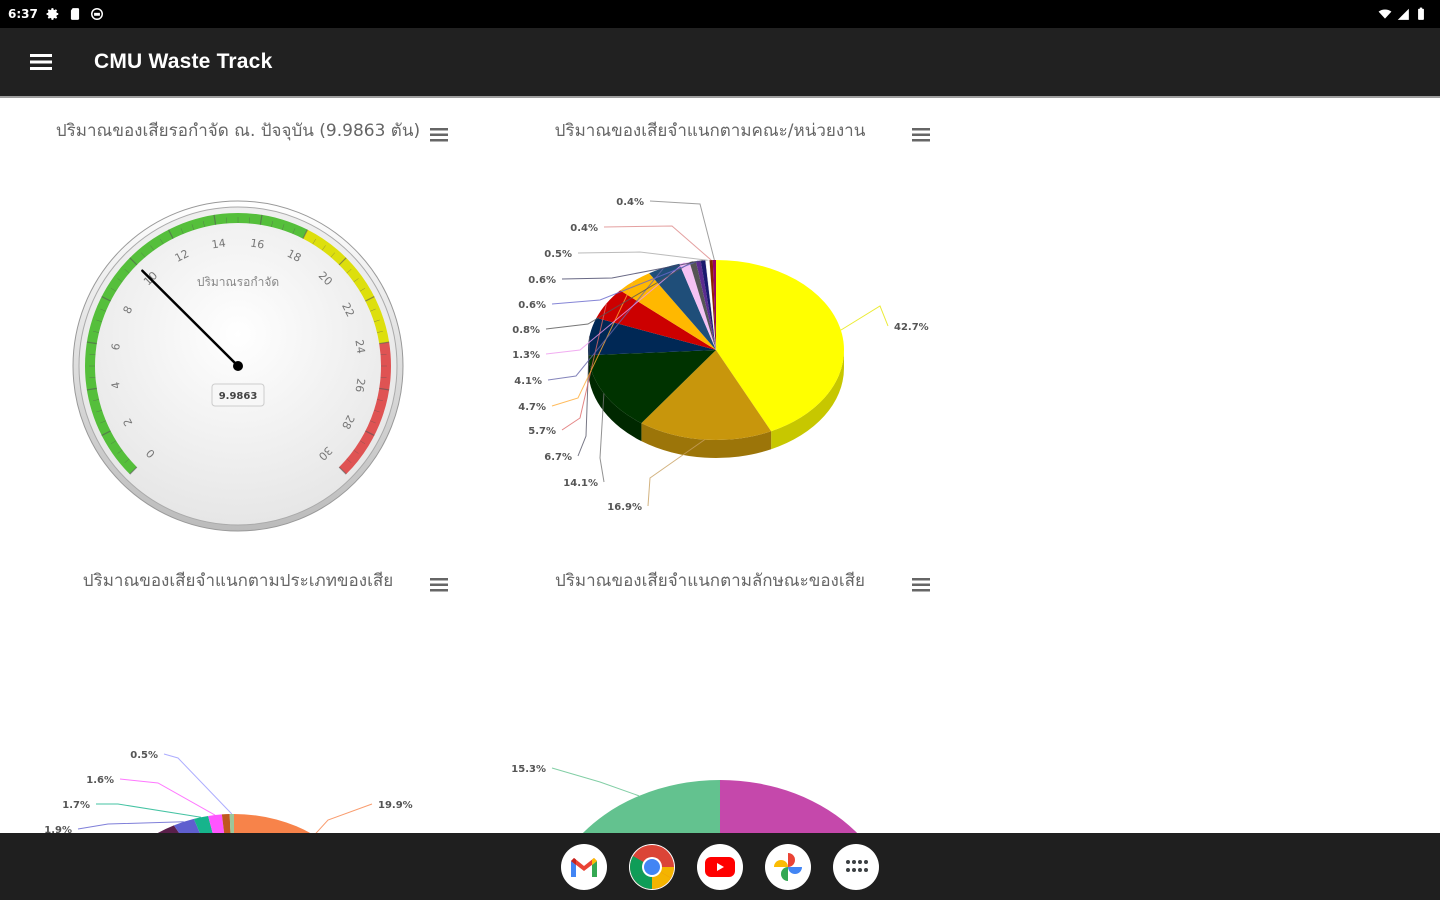 The image size is (1440, 900). Describe the element at coordinates (23, 14) in the screenshot. I see `status-time: 6:37` at that location.